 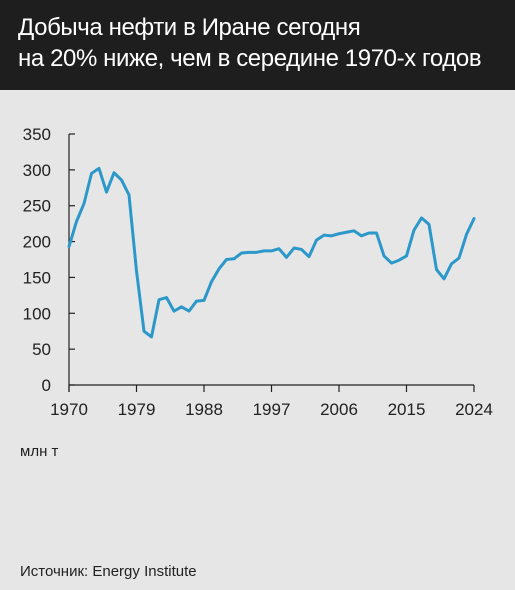 I want to click on y-tick-label: 350, so click(x=37, y=134).